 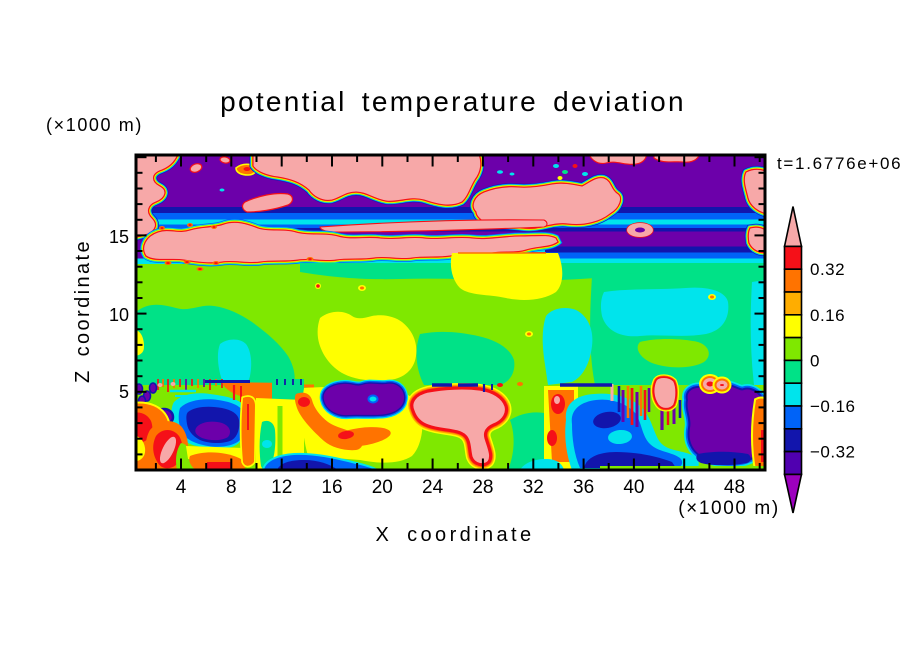 I want to click on svg-text:potential temperature deviatio: potential temperature deviation, so click(x=453, y=101).